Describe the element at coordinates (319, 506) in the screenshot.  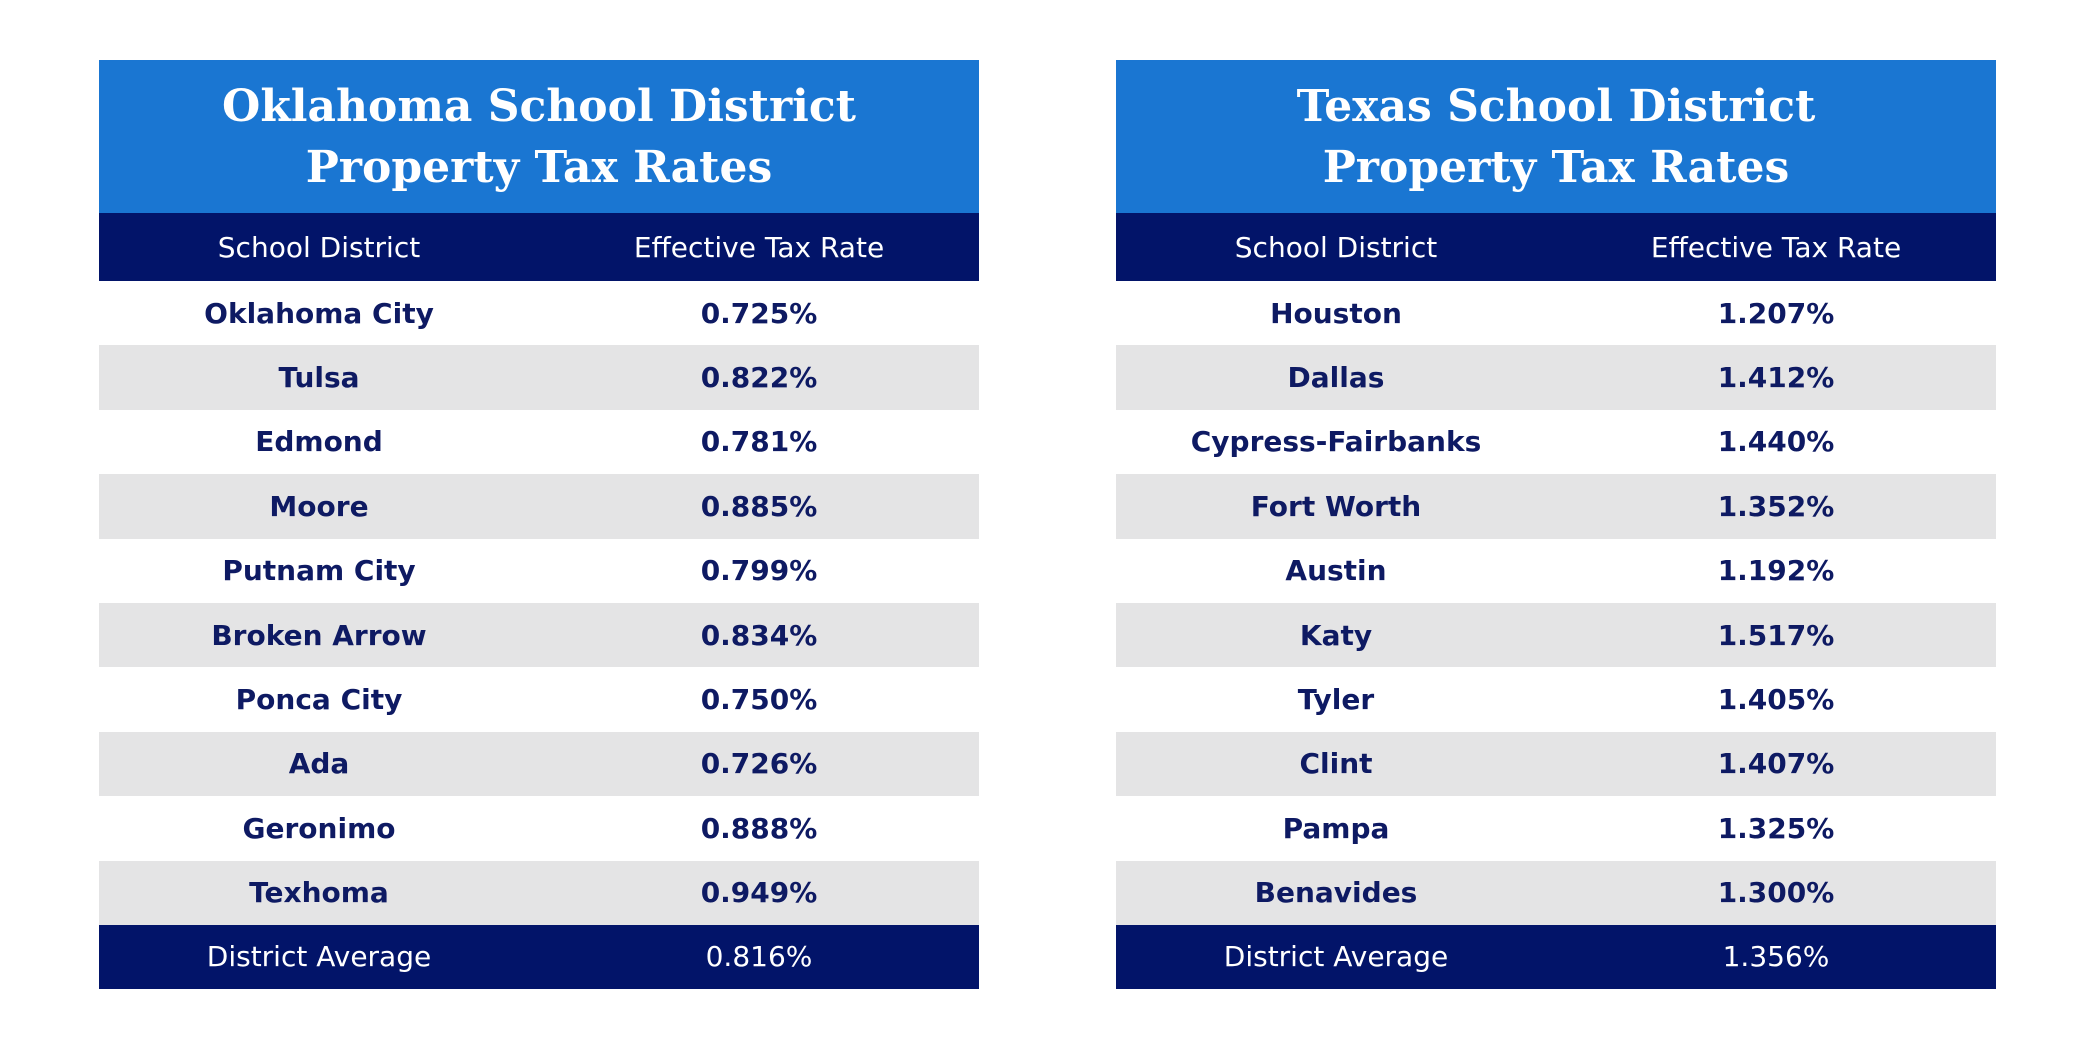
I see `district-name: Moore` at that location.